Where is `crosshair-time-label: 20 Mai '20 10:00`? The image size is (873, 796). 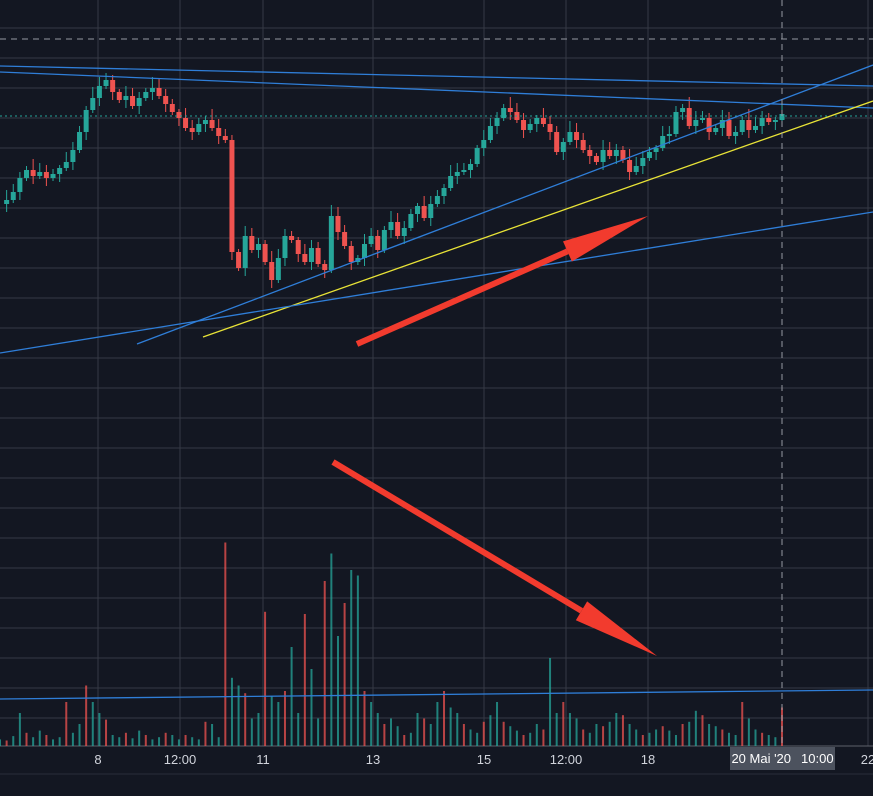
crosshair-time-label: 20 Mai '20 10:00 is located at coordinates (782, 758).